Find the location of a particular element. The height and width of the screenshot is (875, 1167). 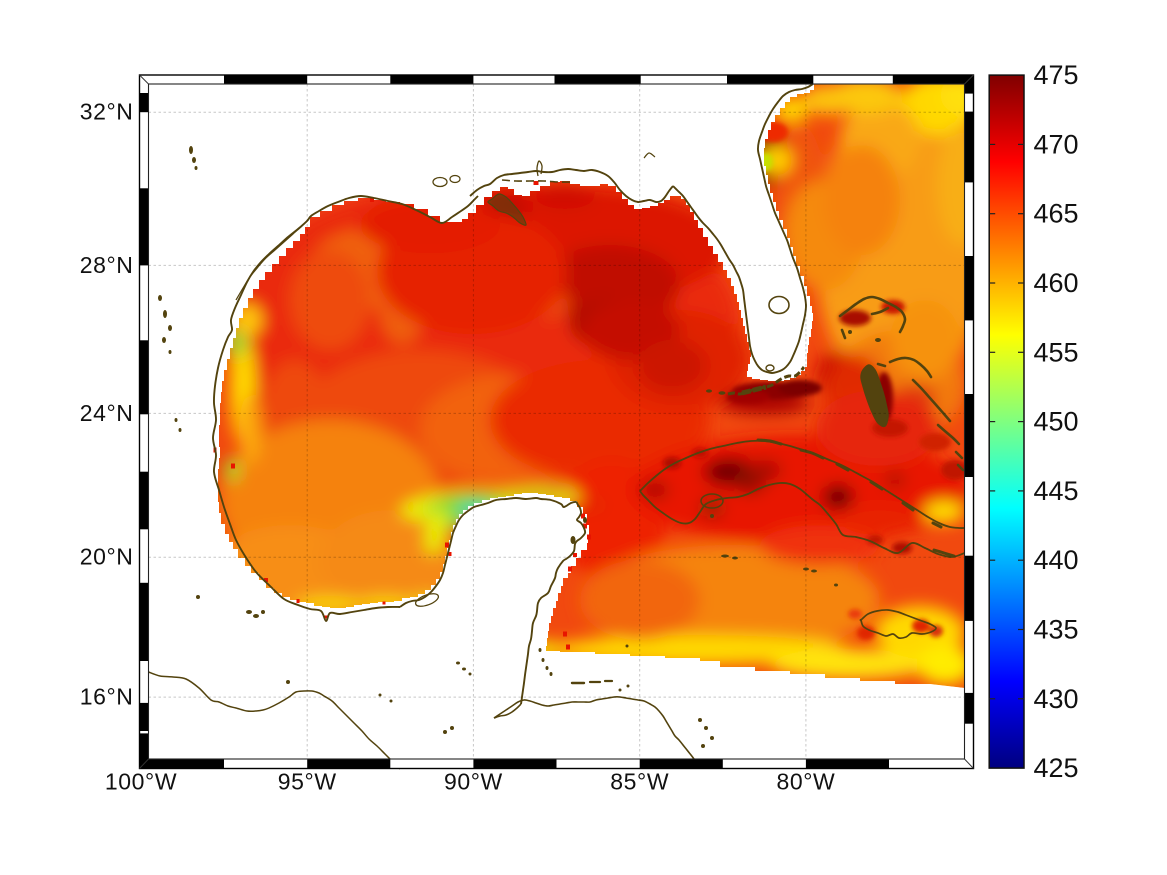

svg-text: 460 is located at coordinates (1056, 283).